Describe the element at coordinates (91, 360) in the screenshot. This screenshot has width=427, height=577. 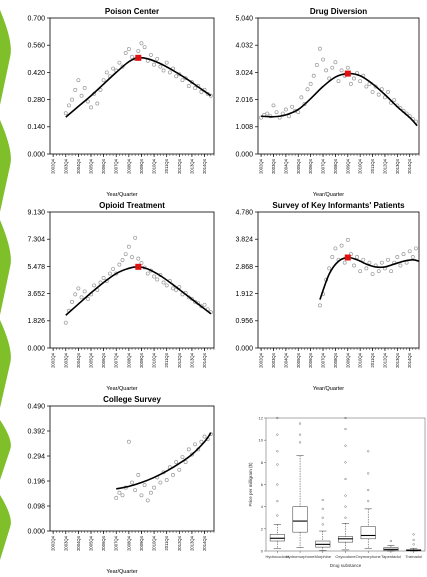
I see `x-tick-label: 2005Q4` at that location.